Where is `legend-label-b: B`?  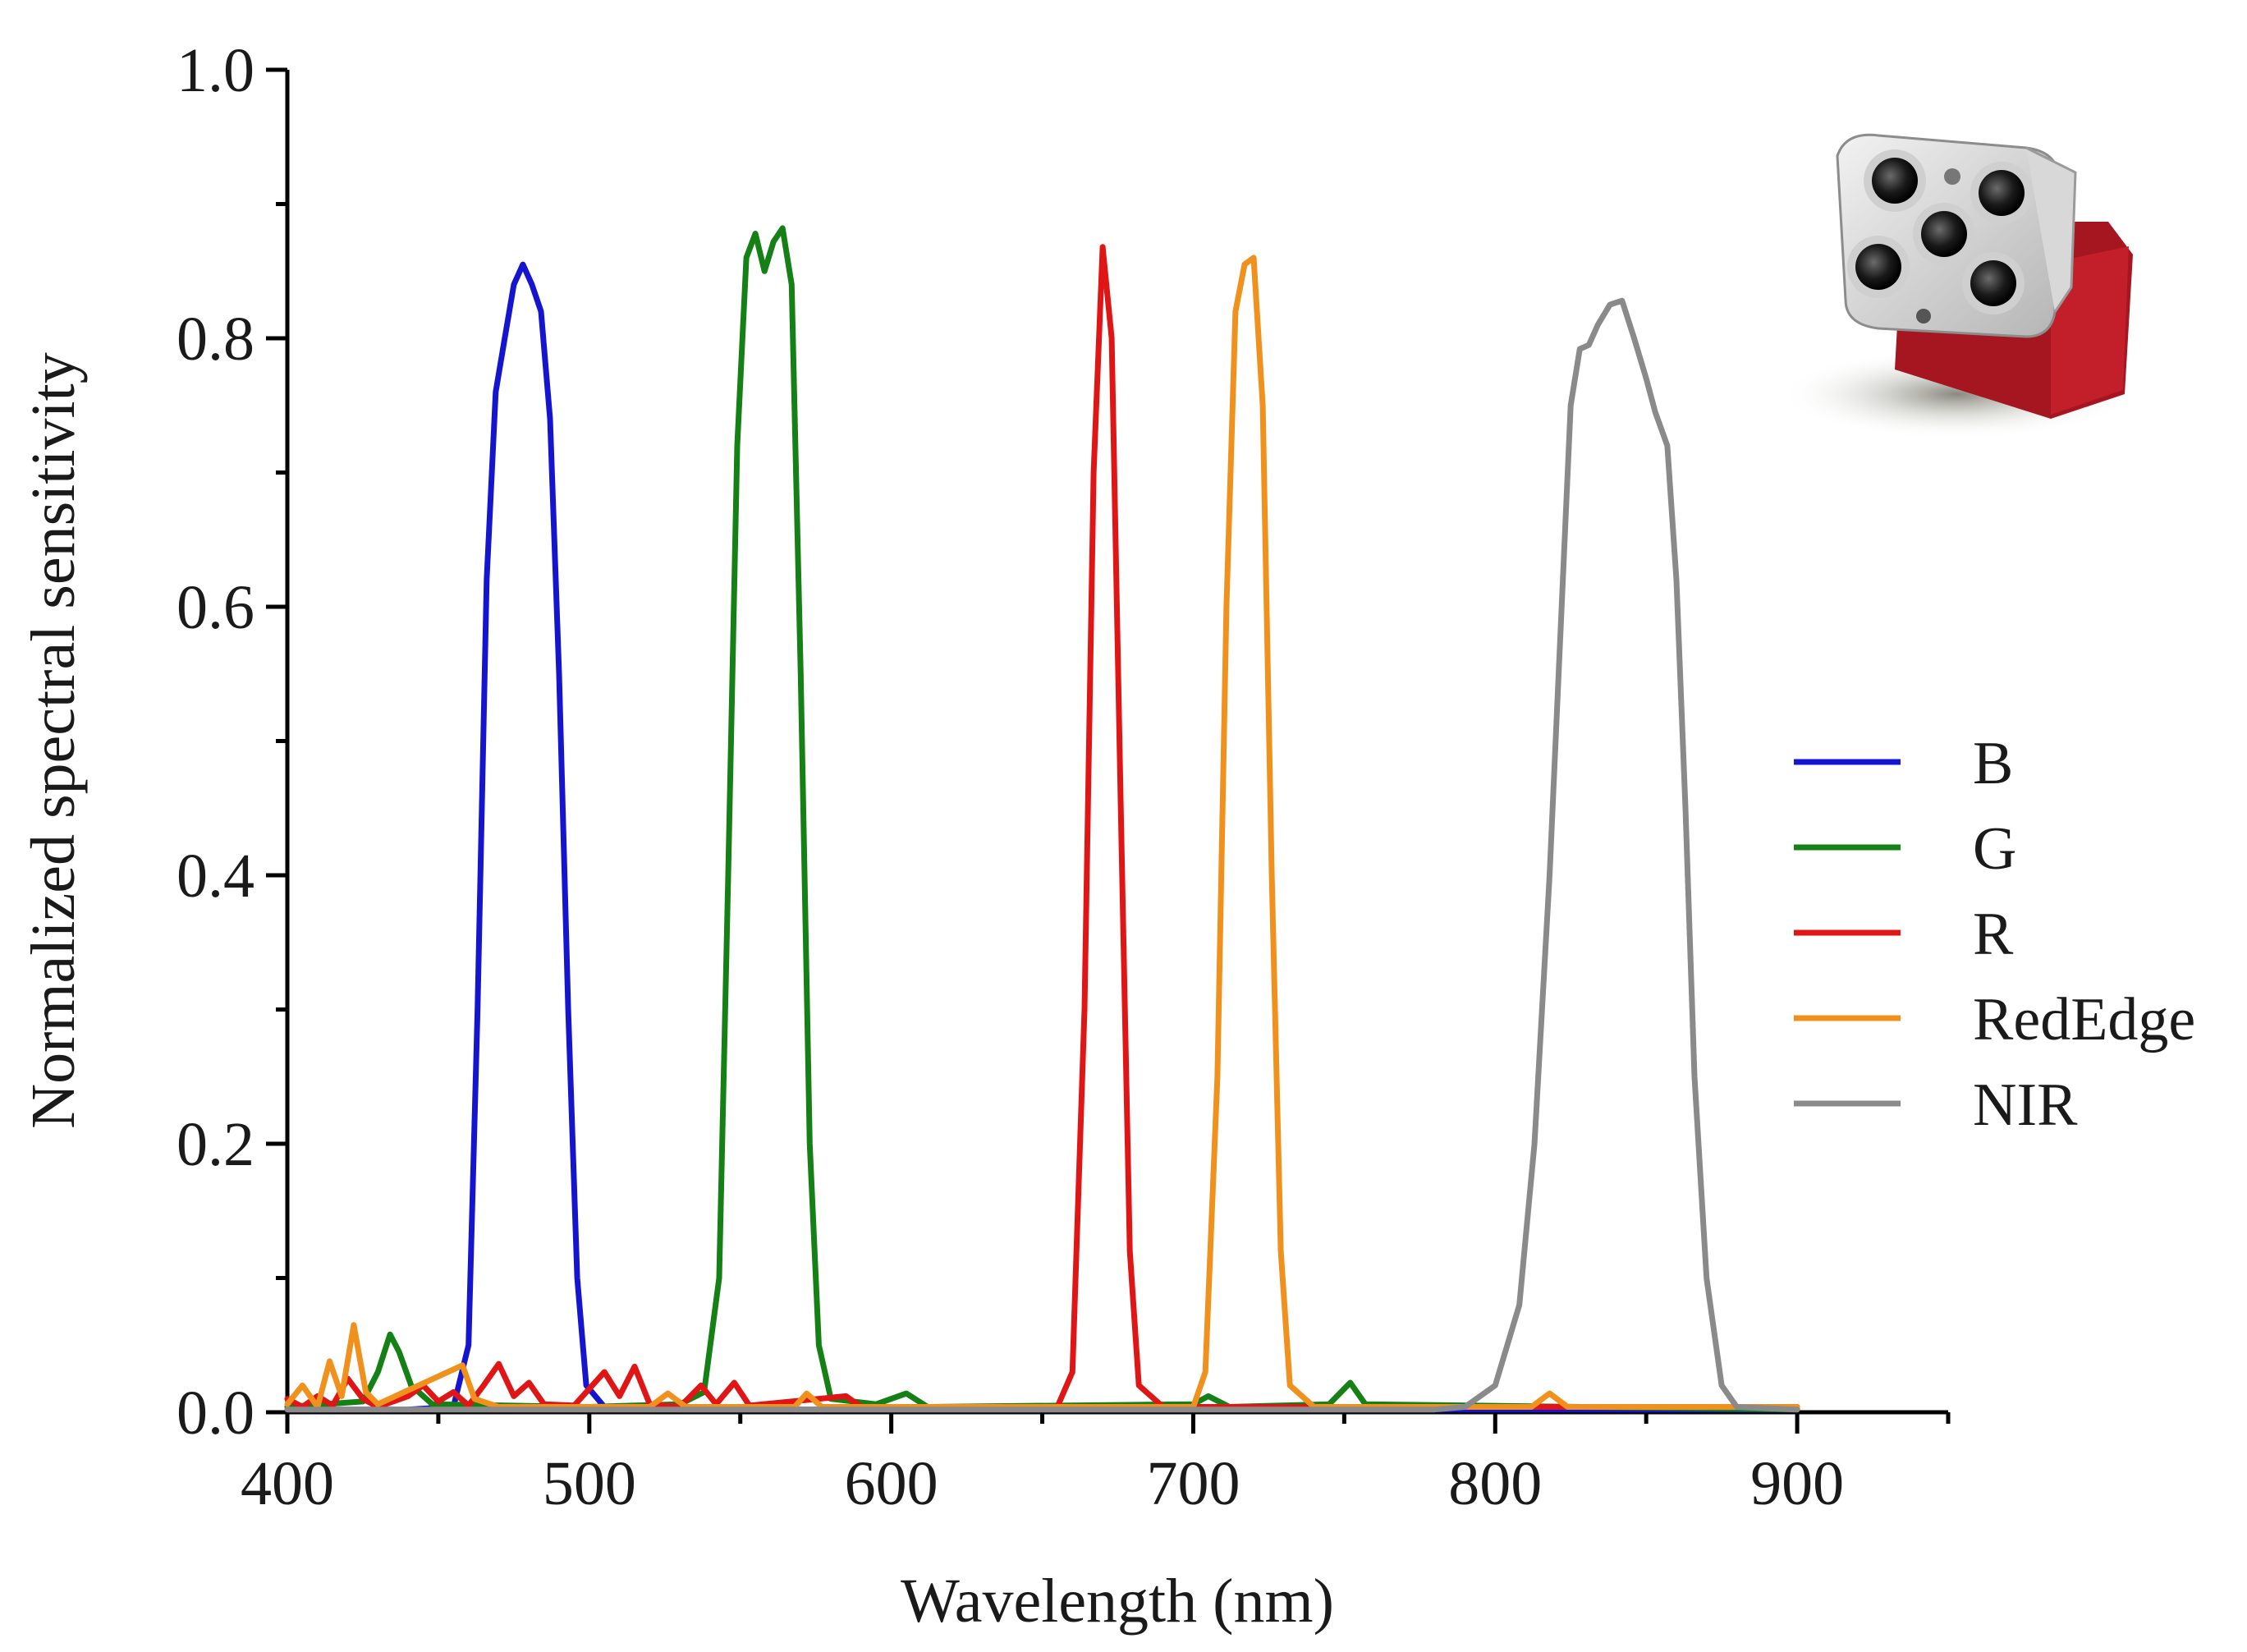 legend-label-b: B is located at coordinates (1993, 764).